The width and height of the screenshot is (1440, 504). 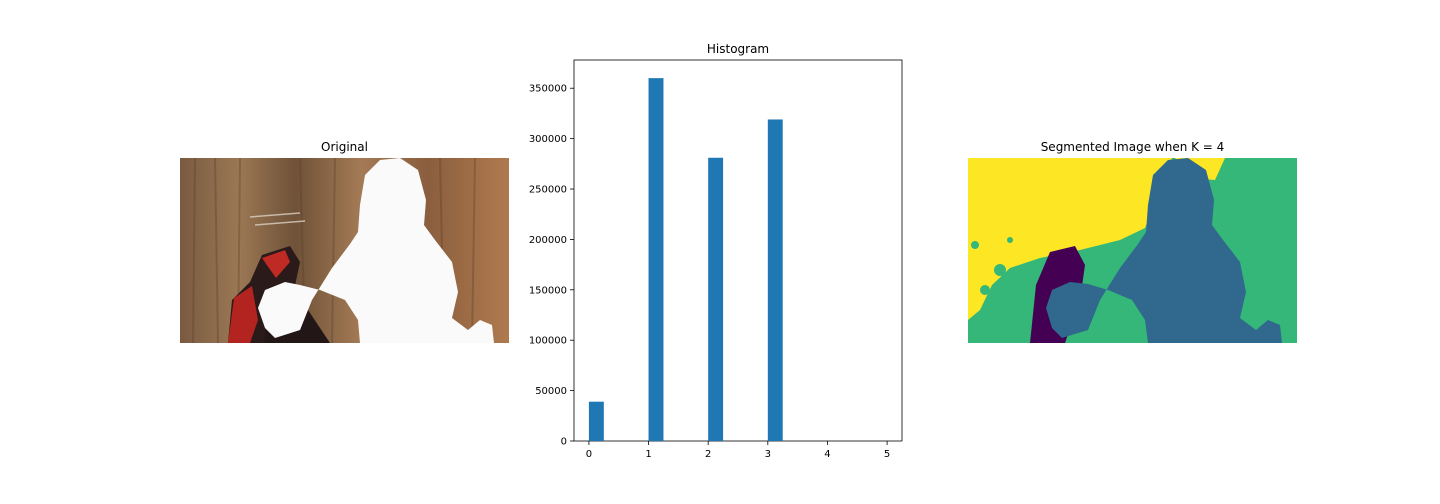 I want to click on y-tick-label: 150000, so click(x=548, y=290).